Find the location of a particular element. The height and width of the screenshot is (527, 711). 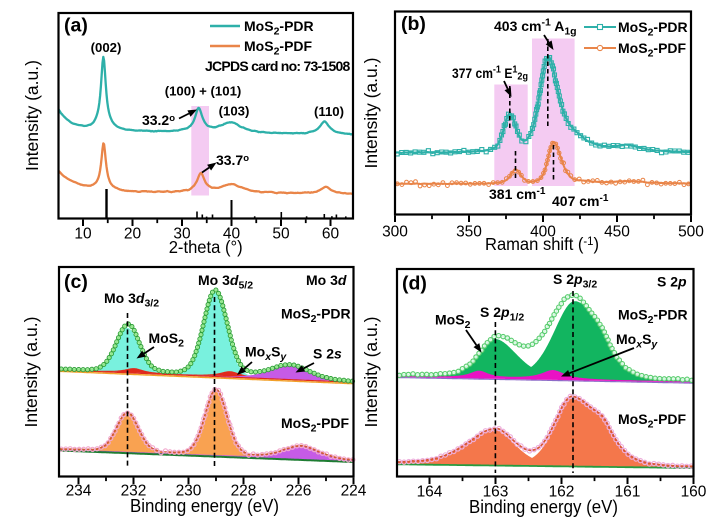

svg-text: 33.2o is located at coordinates (158, 120).